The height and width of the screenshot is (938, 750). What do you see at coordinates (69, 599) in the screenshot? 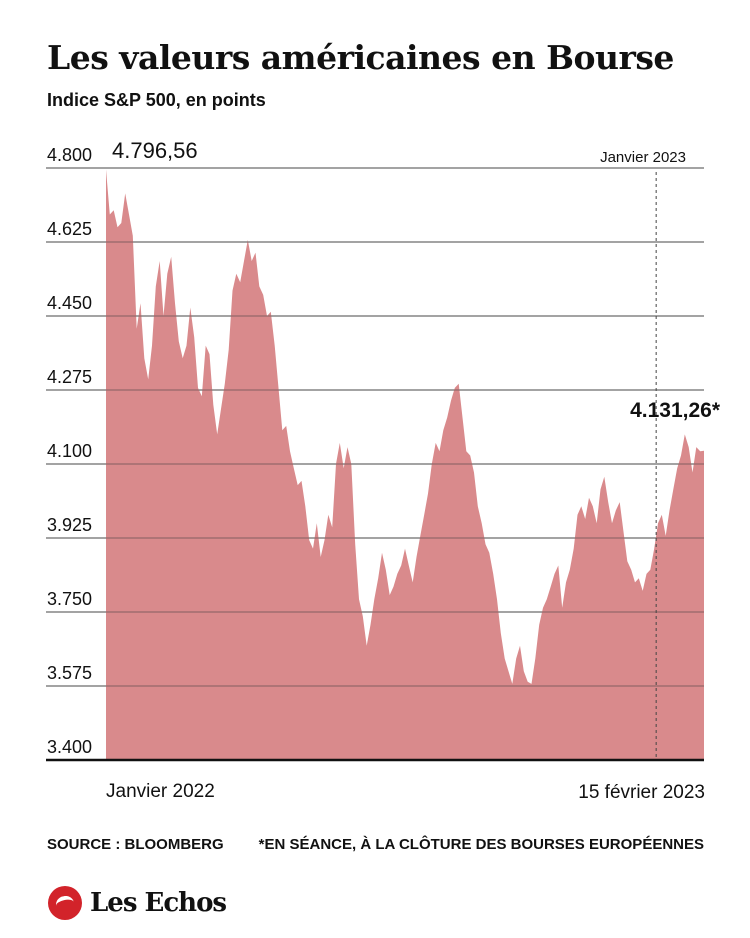
I see `y-tick-label: 3.750` at bounding box center [69, 599].